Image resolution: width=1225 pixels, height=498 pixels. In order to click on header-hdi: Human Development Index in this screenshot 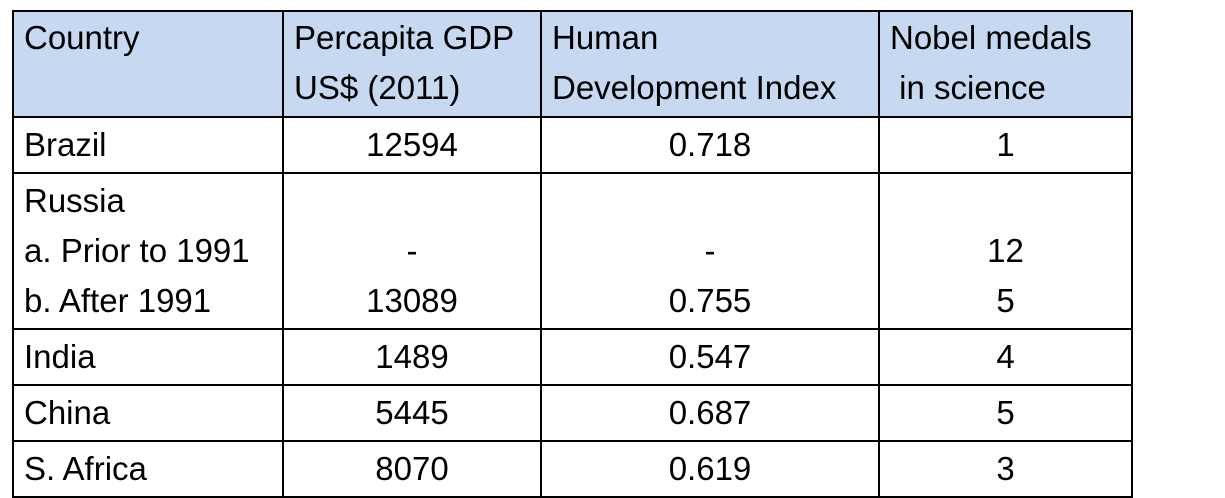, I will do `click(710, 64)`.